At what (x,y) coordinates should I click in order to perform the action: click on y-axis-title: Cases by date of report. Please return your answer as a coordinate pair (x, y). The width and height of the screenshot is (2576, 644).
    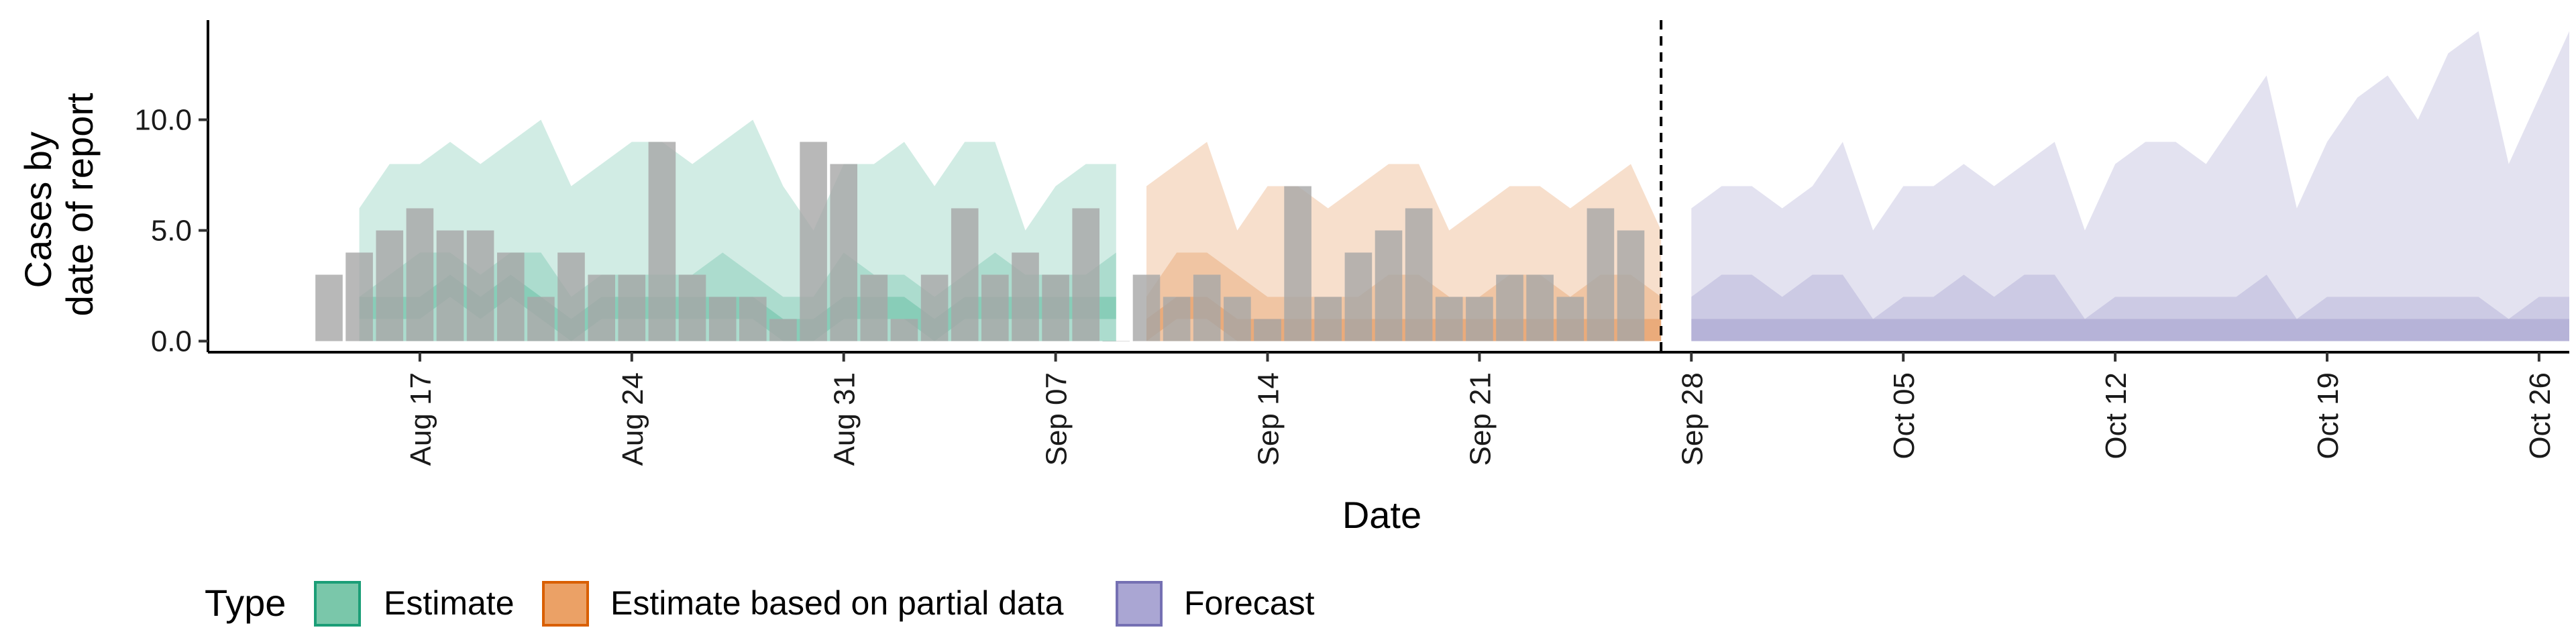
    Looking at the image, I should click on (59, 205).